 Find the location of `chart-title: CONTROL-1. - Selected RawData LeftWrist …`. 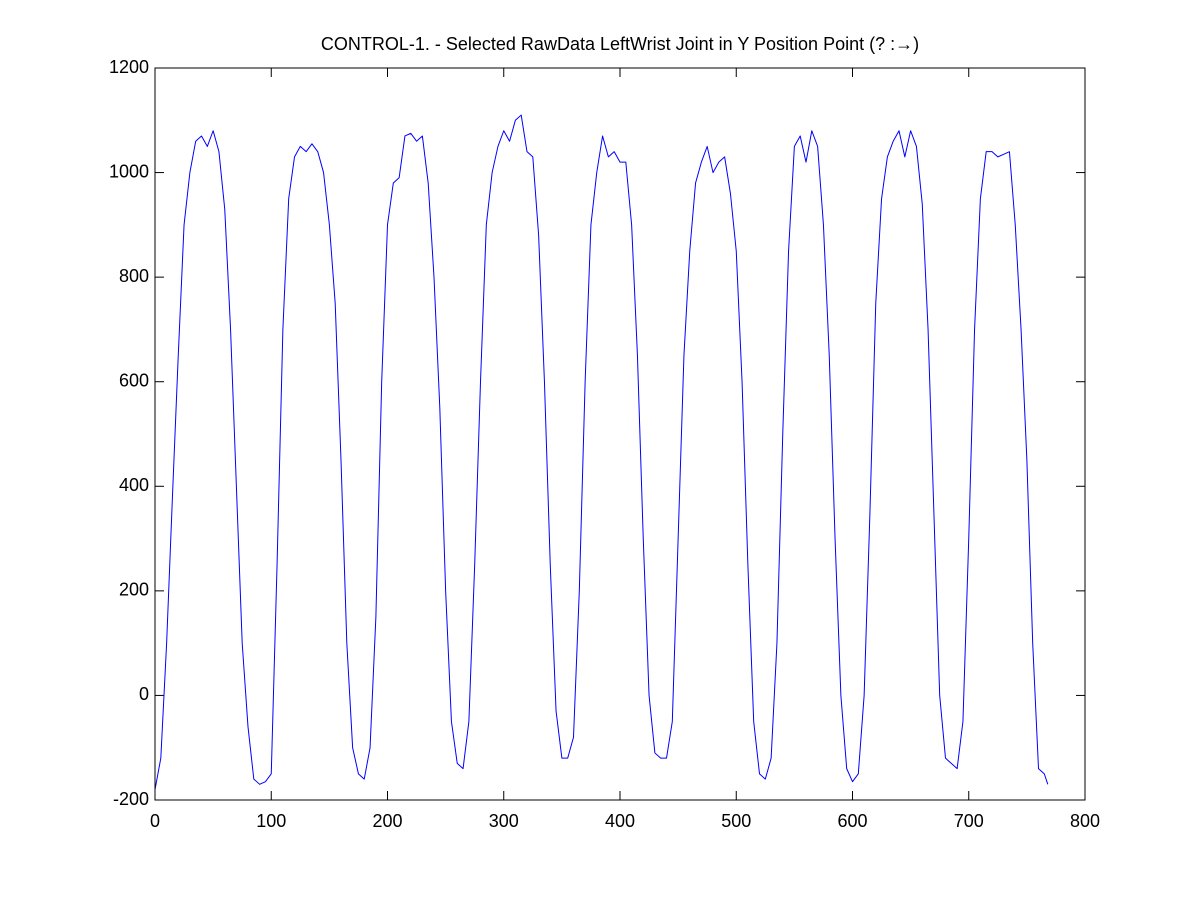

chart-title: CONTROL-1. - Selected RawData LeftWrist … is located at coordinates (620, 44).